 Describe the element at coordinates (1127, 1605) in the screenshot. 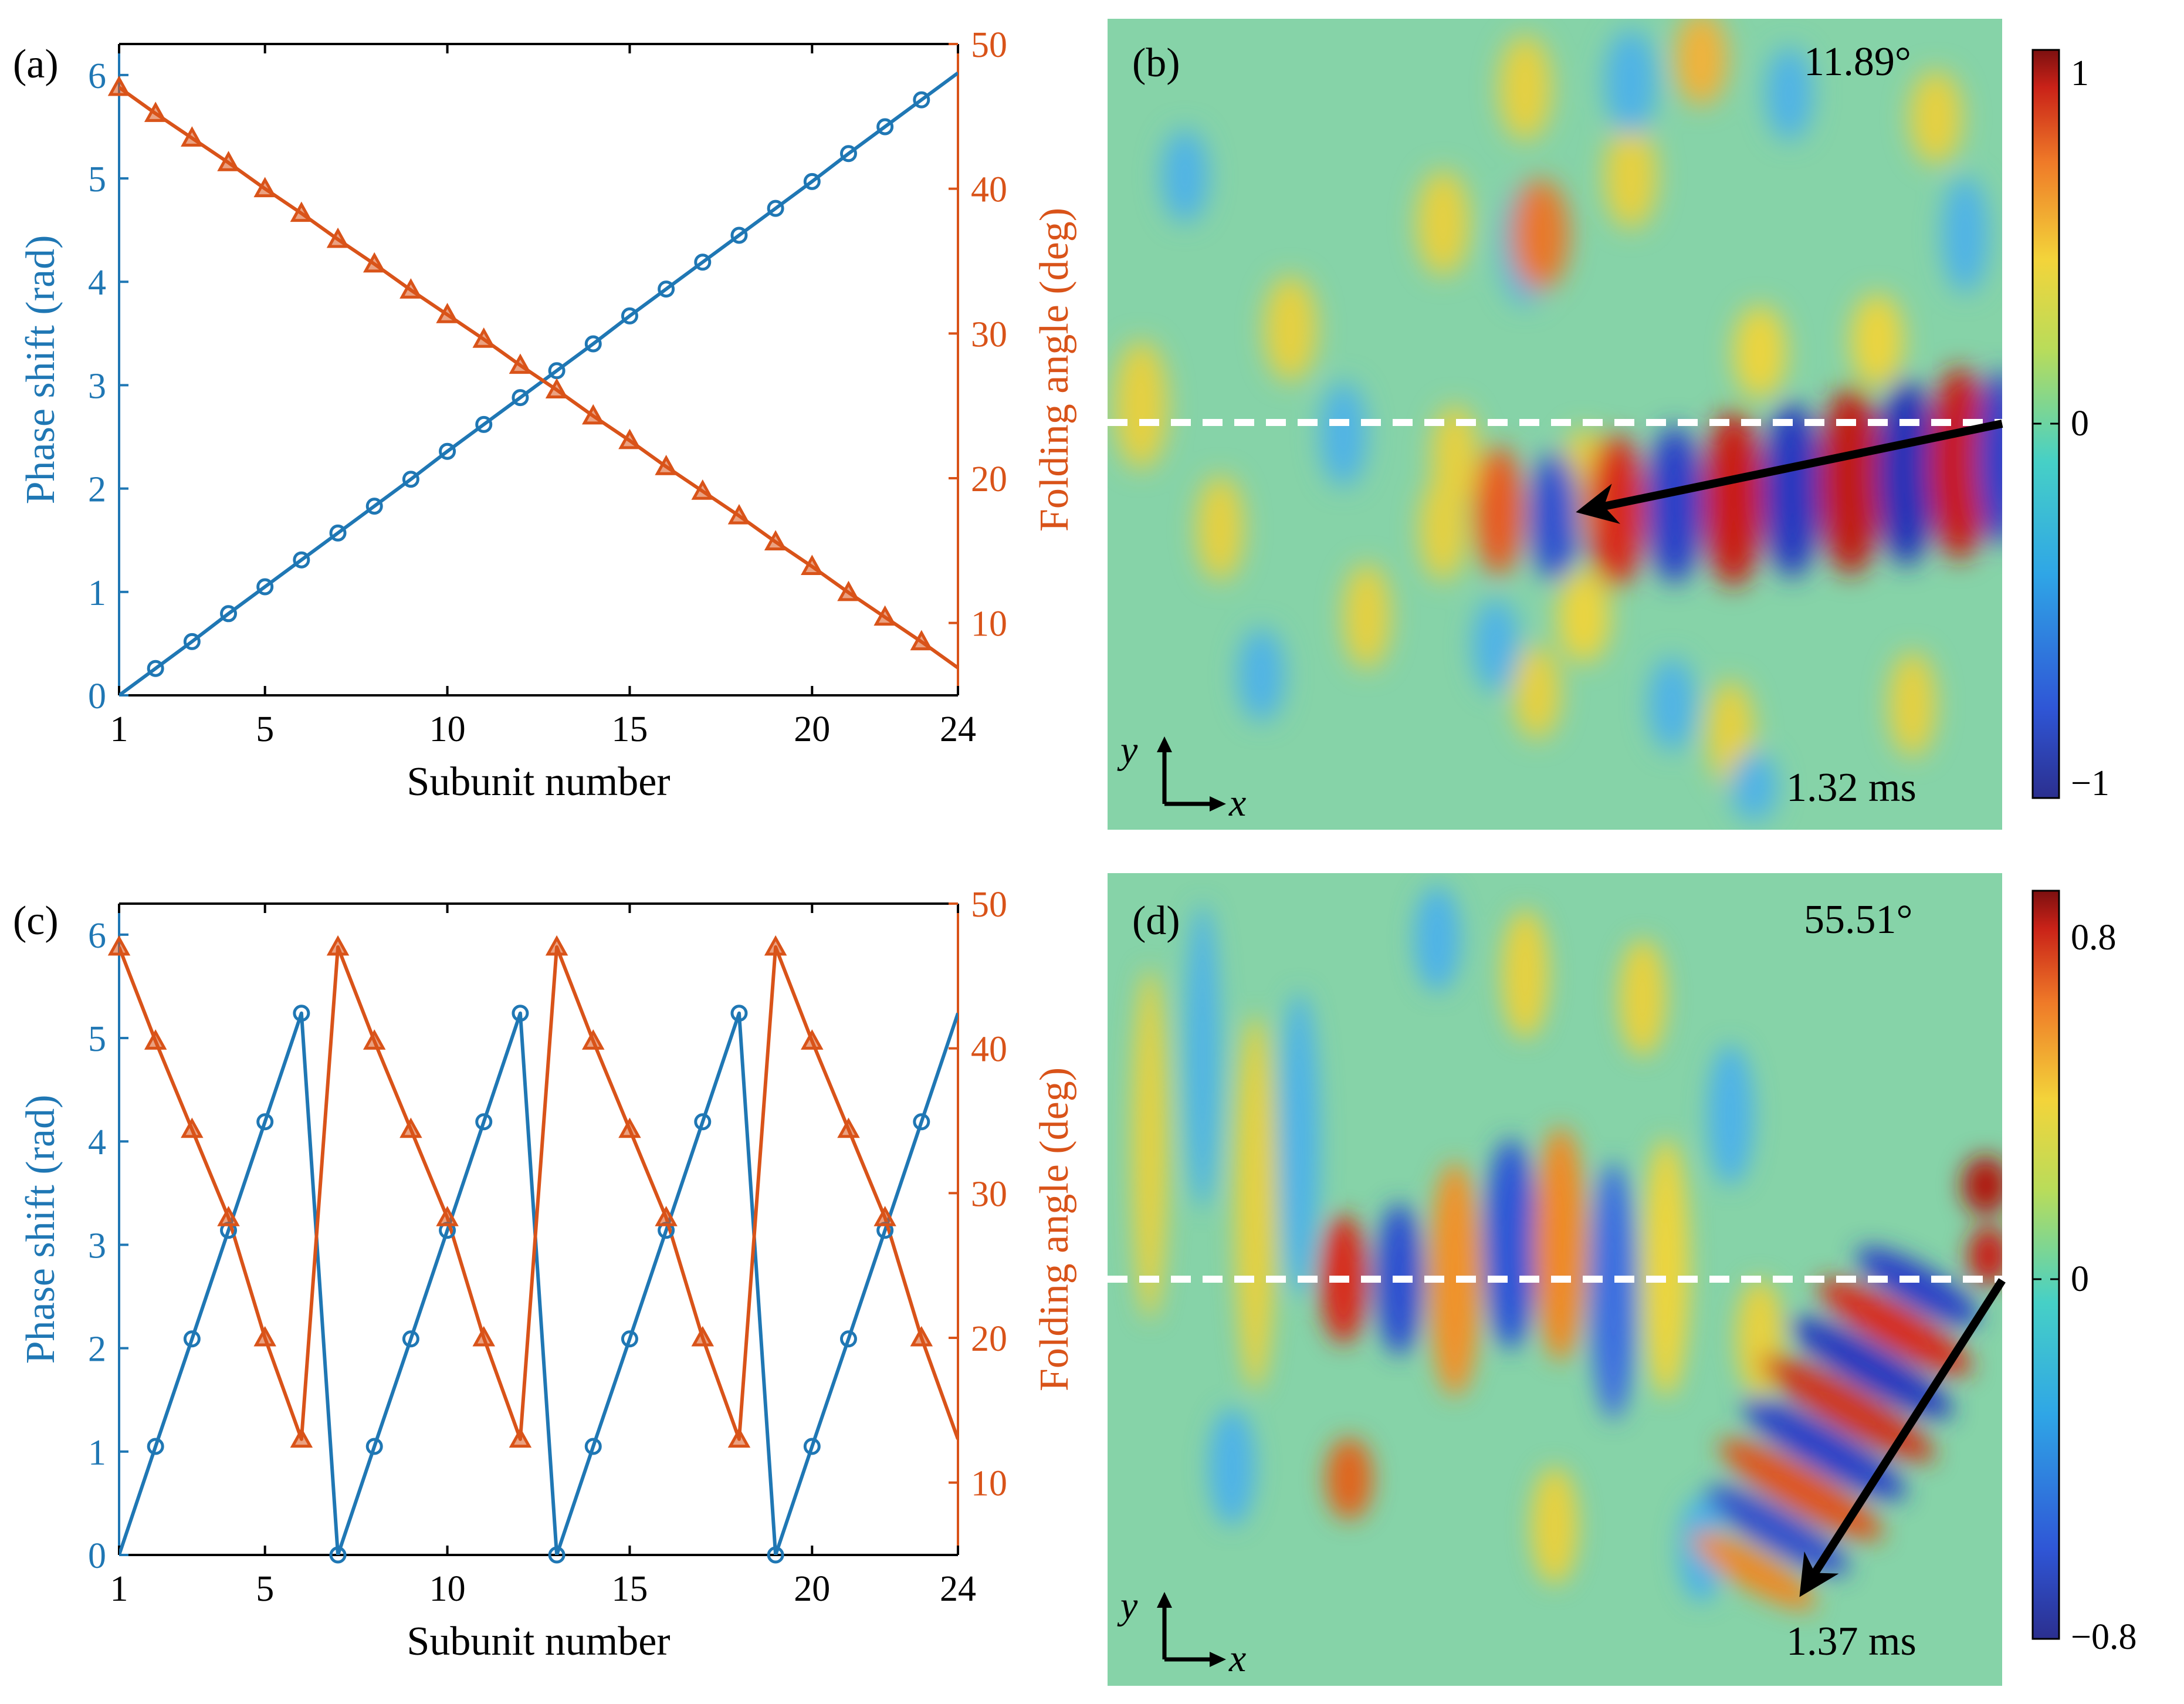

I see `y-axis-symbol-d: y` at that location.